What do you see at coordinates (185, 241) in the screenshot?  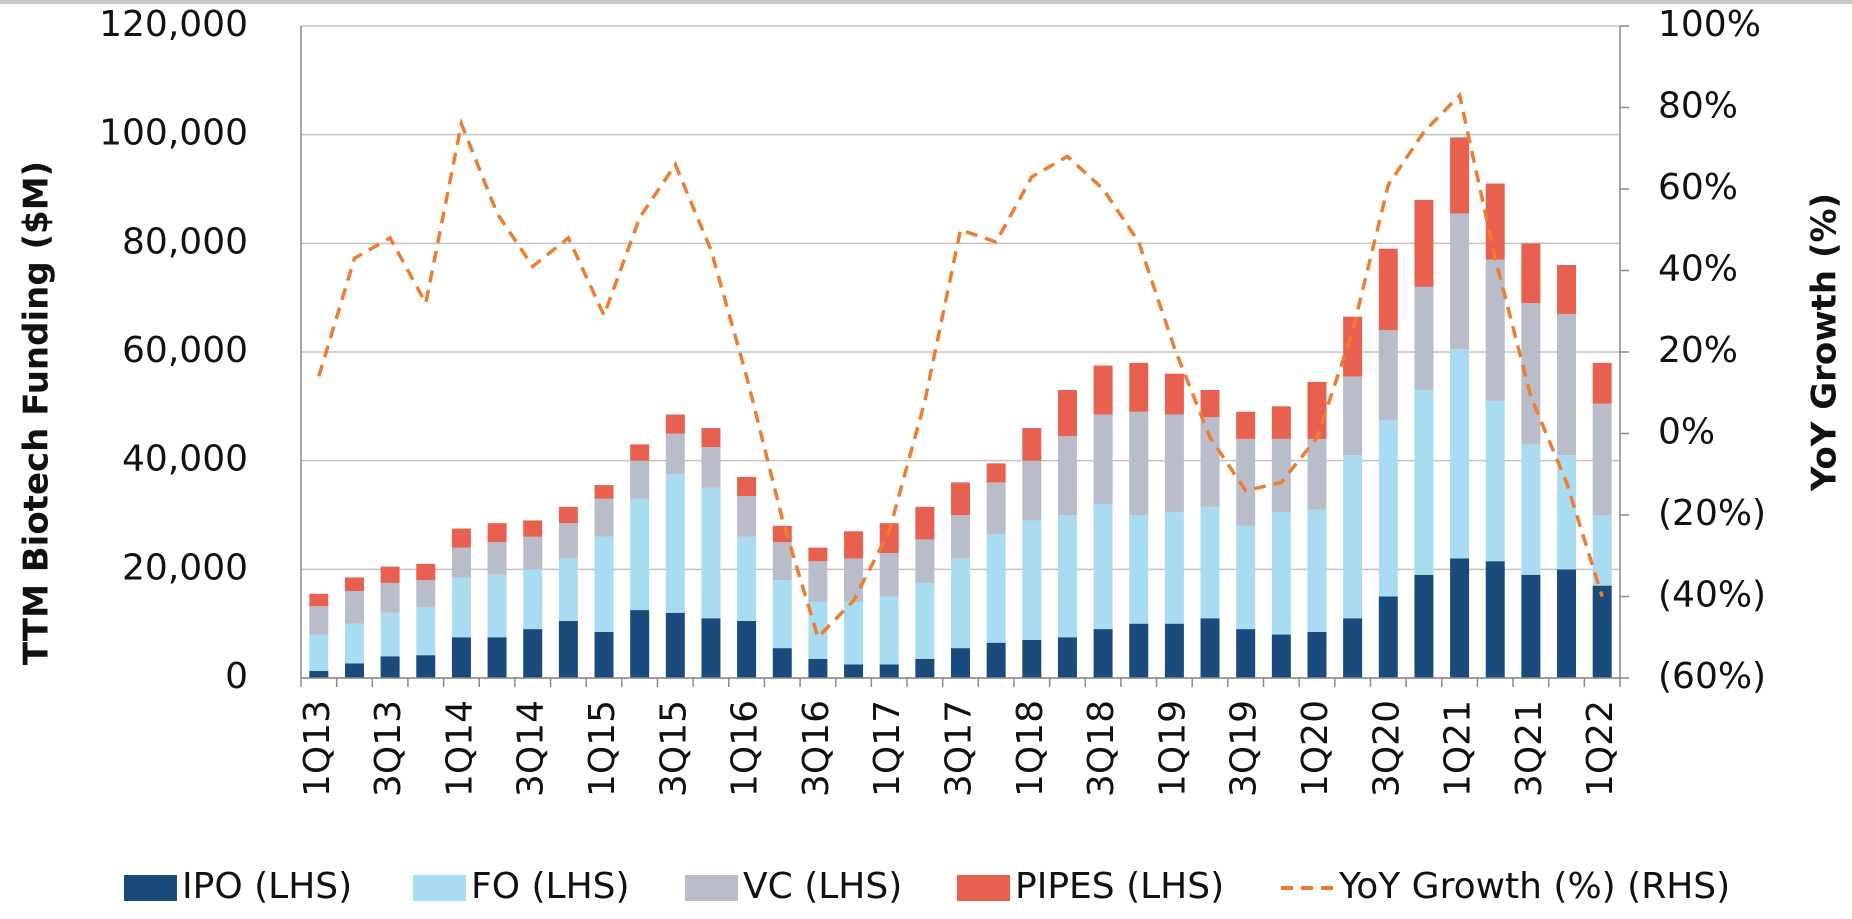 I see `y-tick-label: 80,000` at bounding box center [185, 241].